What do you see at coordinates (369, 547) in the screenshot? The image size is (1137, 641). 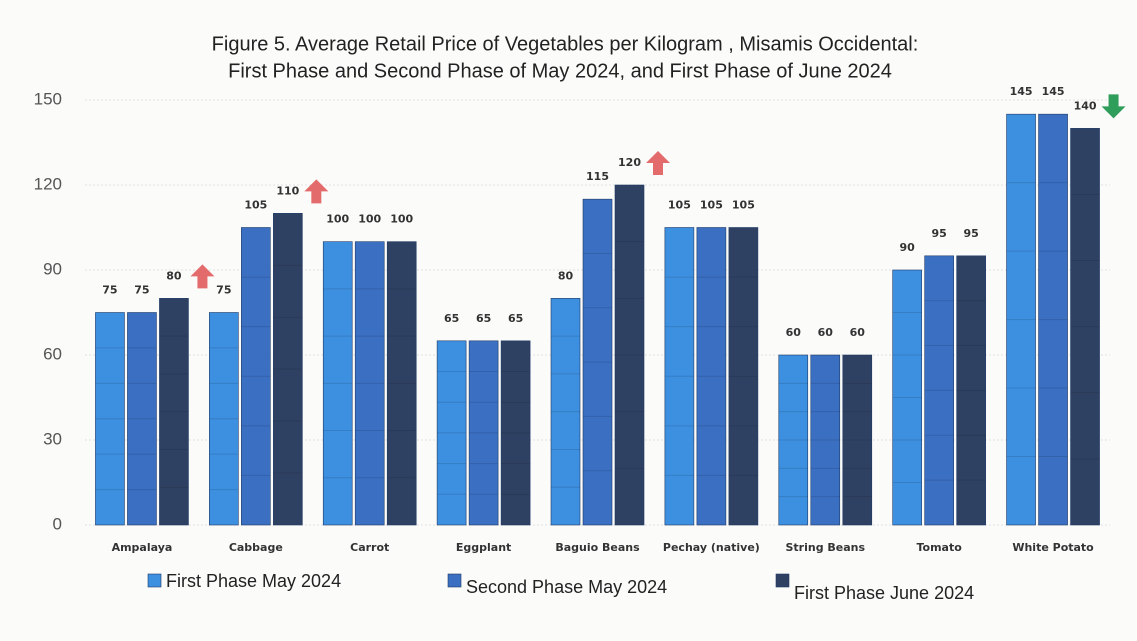 I see `x-tick-label: Carrot` at bounding box center [369, 547].